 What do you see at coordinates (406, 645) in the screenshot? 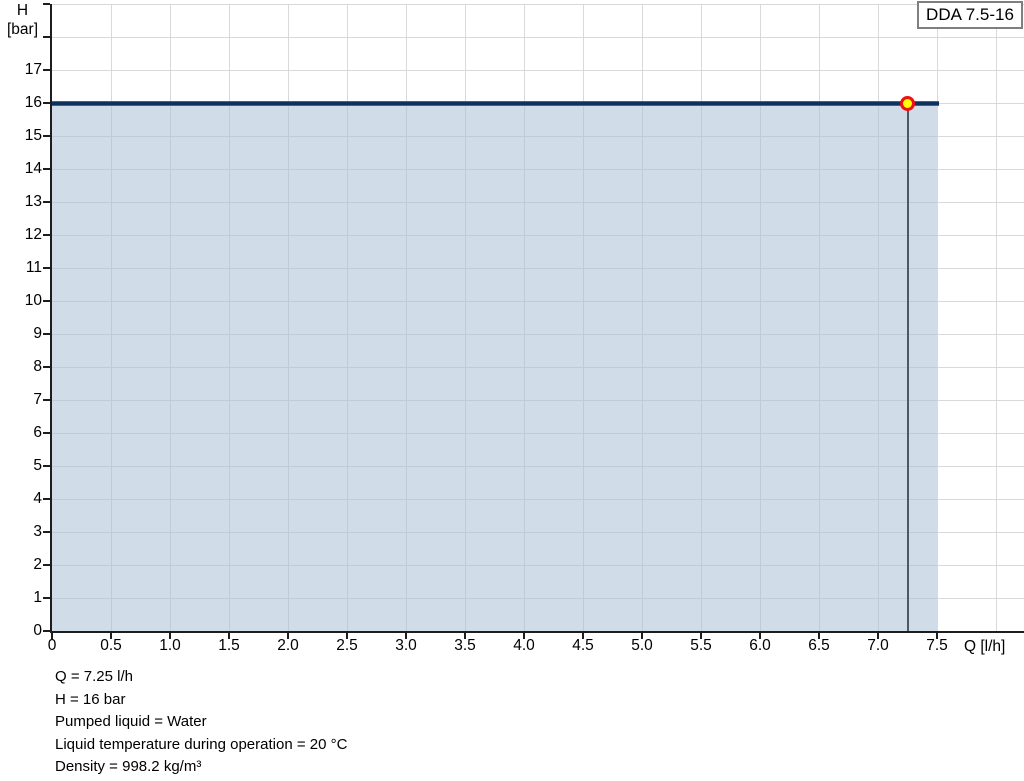
I see `x-tick-label: 3.0` at bounding box center [406, 645].